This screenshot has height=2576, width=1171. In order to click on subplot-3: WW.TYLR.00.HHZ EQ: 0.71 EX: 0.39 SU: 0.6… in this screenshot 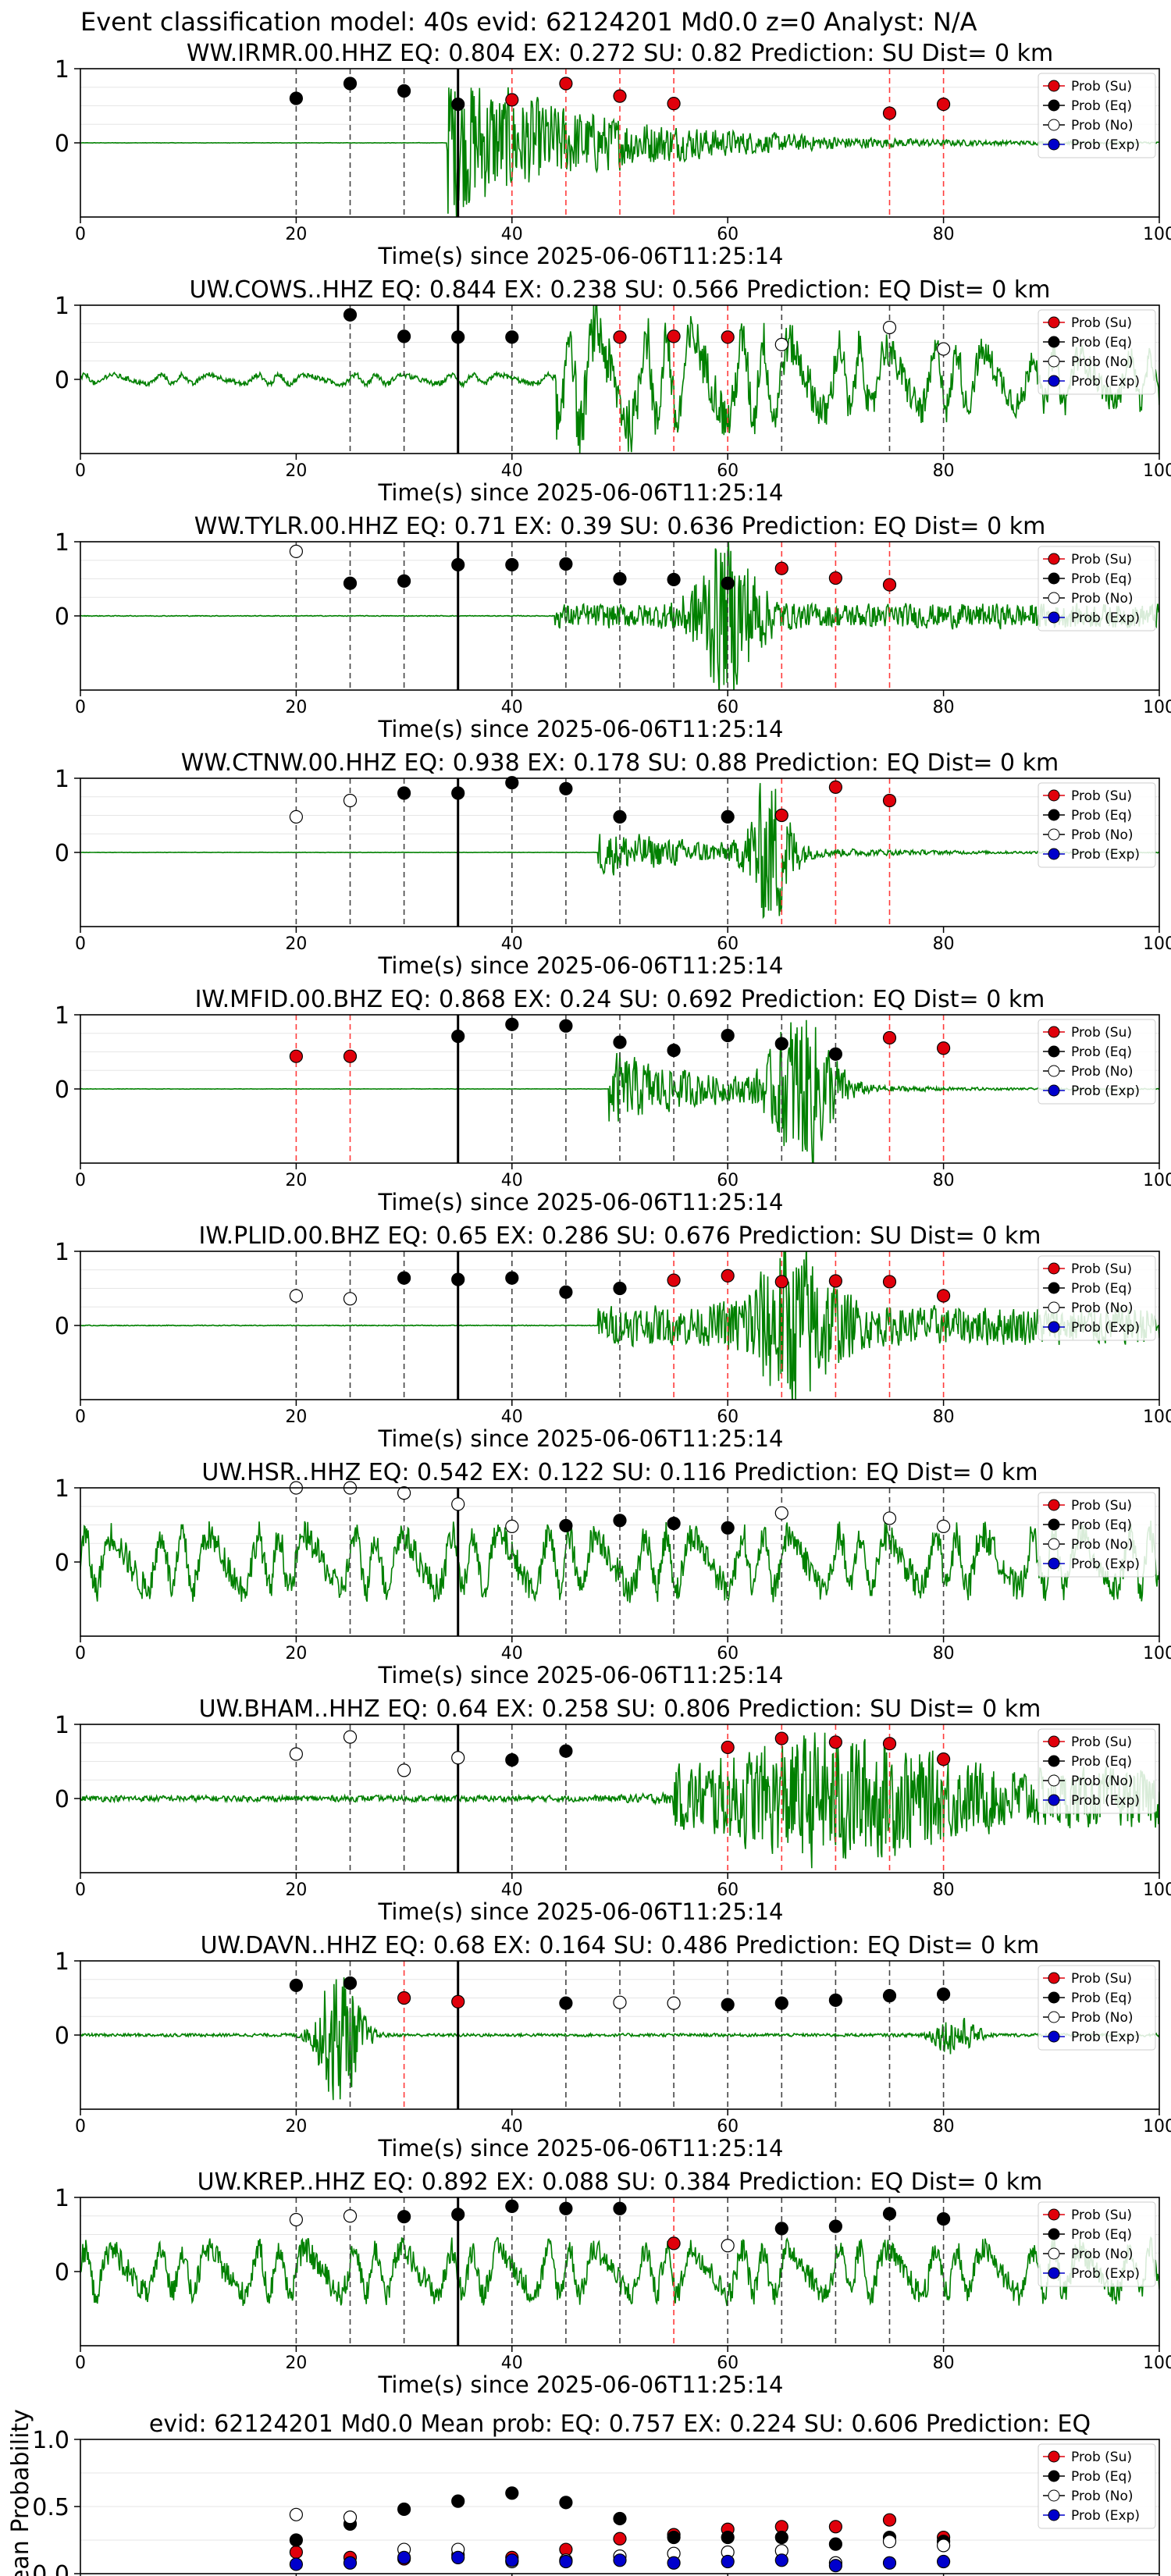, I will do `click(613, 627)`.